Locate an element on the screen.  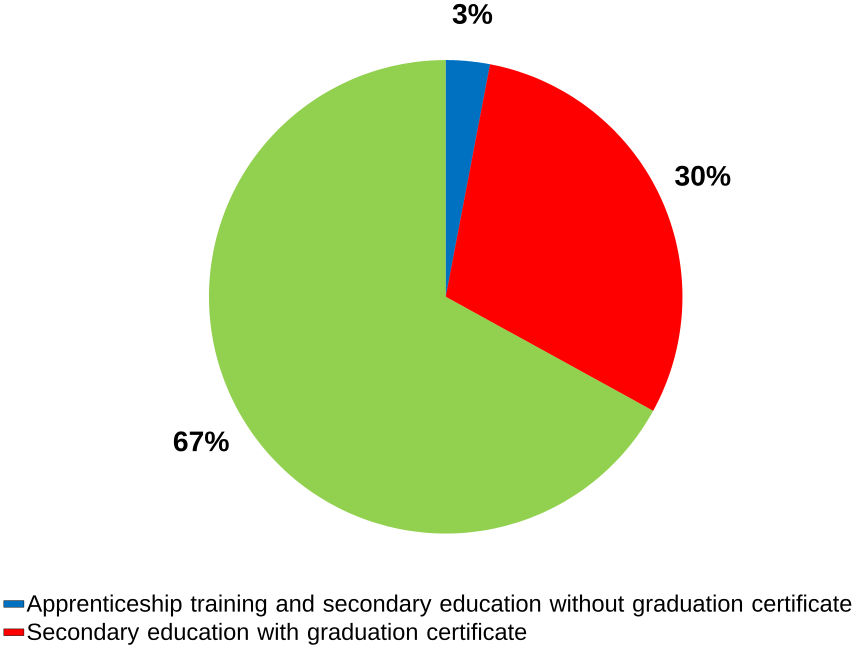
data-label: 3% is located at coordinates (472, 14).